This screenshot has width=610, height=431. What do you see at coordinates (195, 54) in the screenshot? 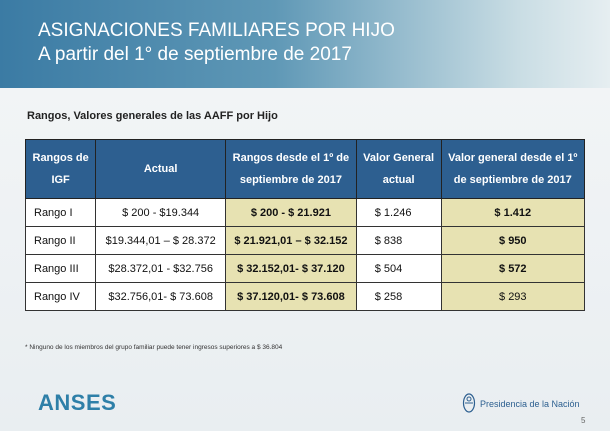
I see `subtitle: A partir del 1° de septiembre de 2017` at bounding box center [195, 54].